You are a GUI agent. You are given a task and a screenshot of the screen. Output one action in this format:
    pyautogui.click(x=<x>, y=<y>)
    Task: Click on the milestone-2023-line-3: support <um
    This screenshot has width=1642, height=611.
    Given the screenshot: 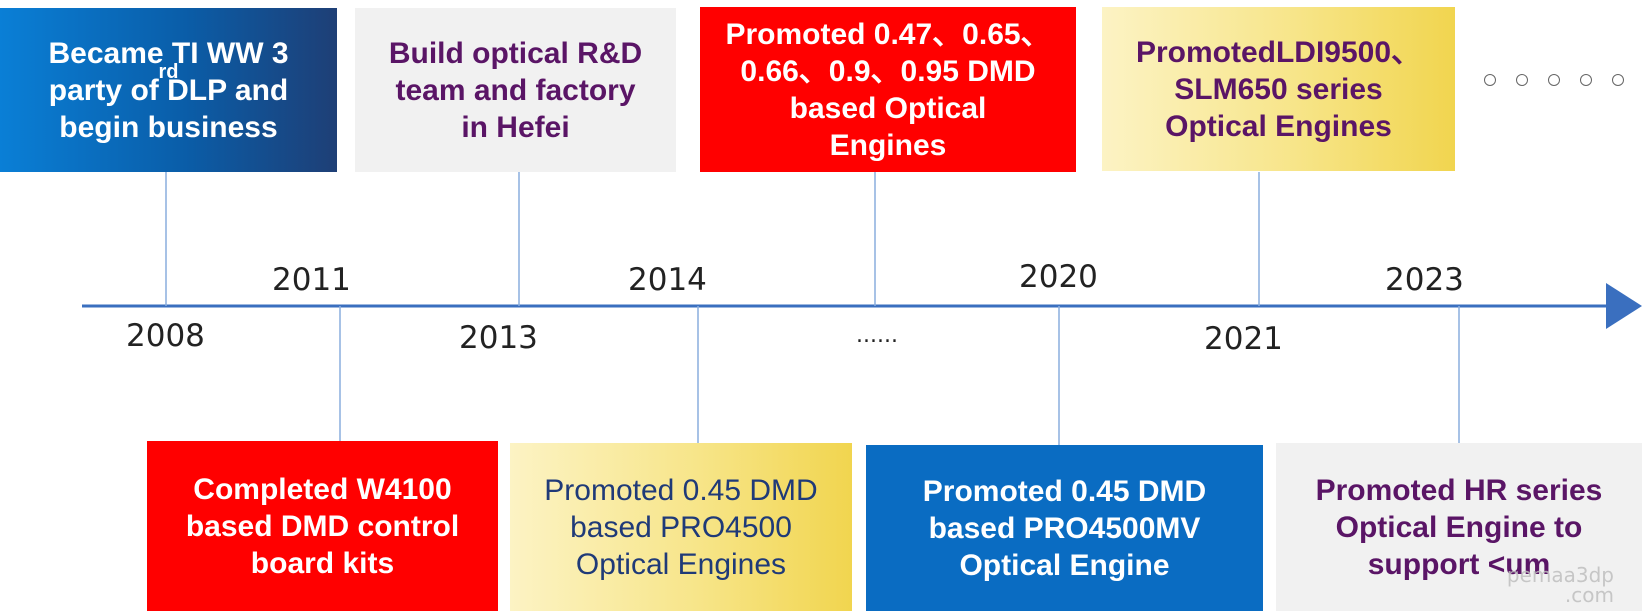 What is the action you would take?
    pyautogui.click(x=1459, y=564)
    